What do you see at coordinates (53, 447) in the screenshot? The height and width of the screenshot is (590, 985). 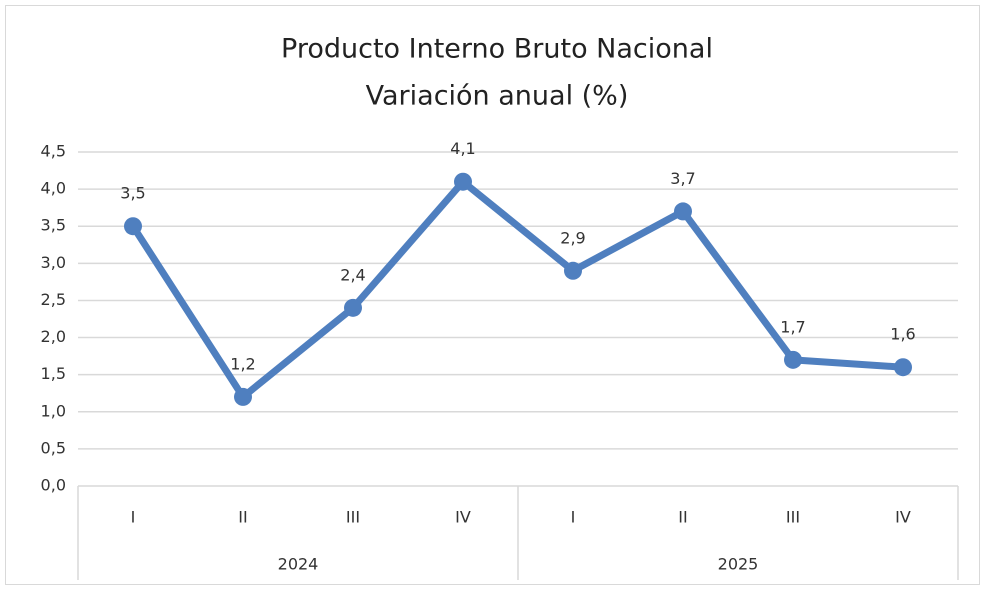 I see `y-tick-label: 0,5` at bounding box center [53, 447].